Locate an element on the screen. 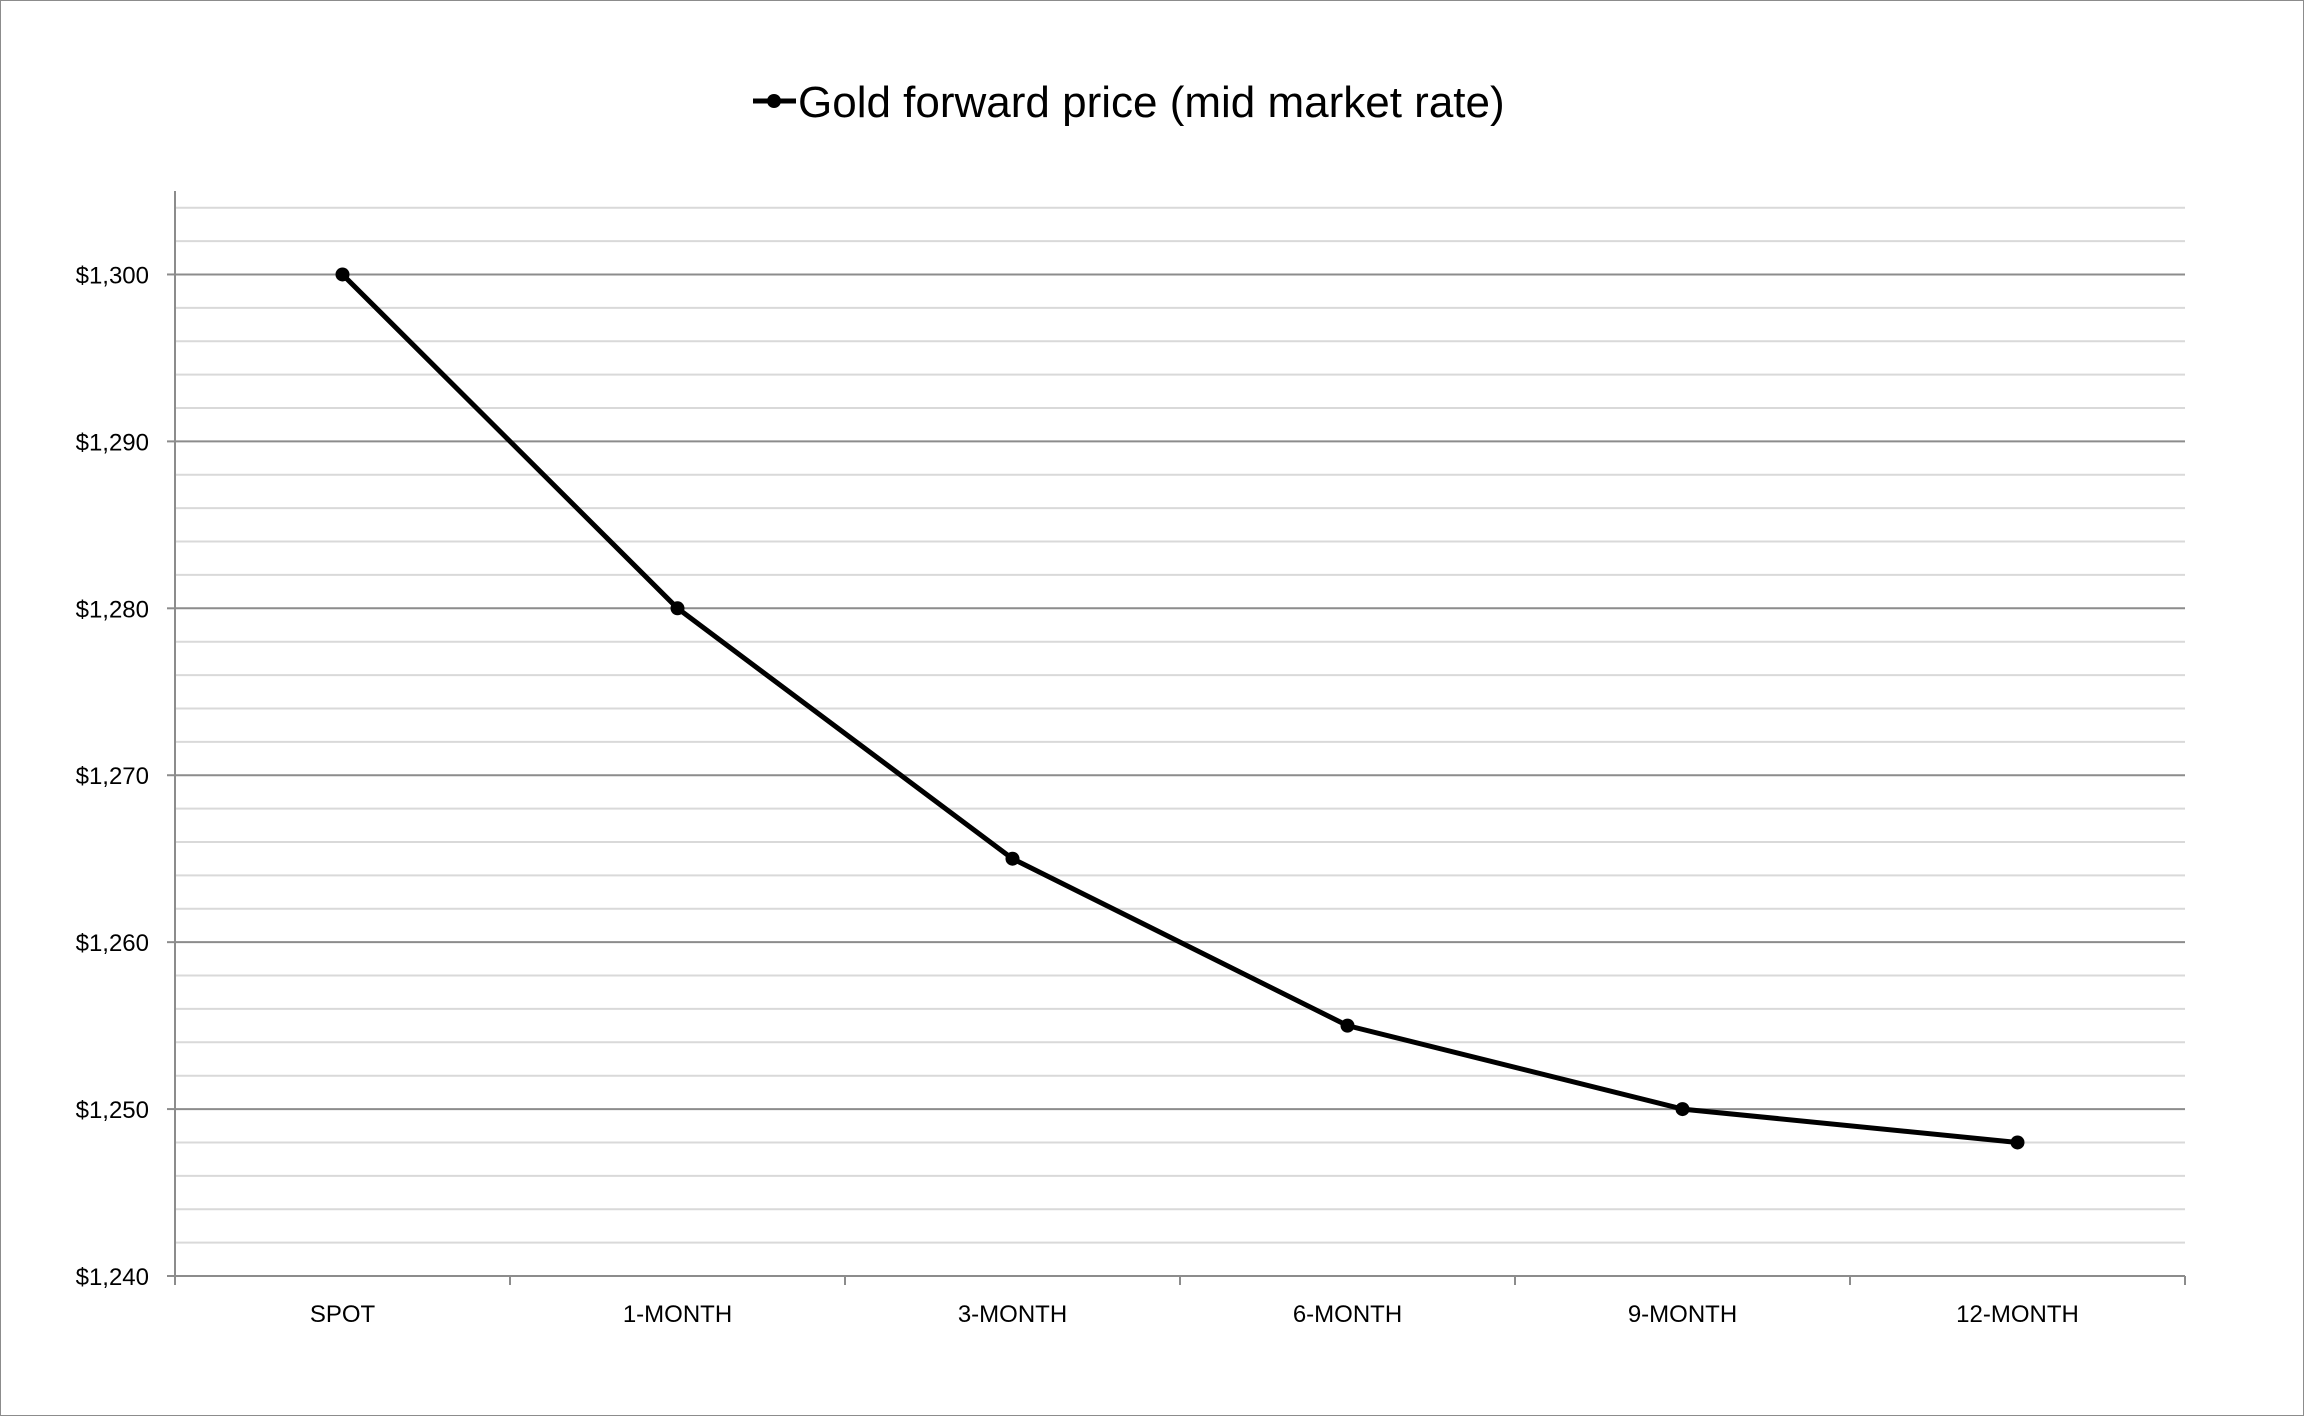 The height and width of the screenshot is (1417, 2304). x-tick-label: 9-MONTH is located at coordinates (1682, 1314).